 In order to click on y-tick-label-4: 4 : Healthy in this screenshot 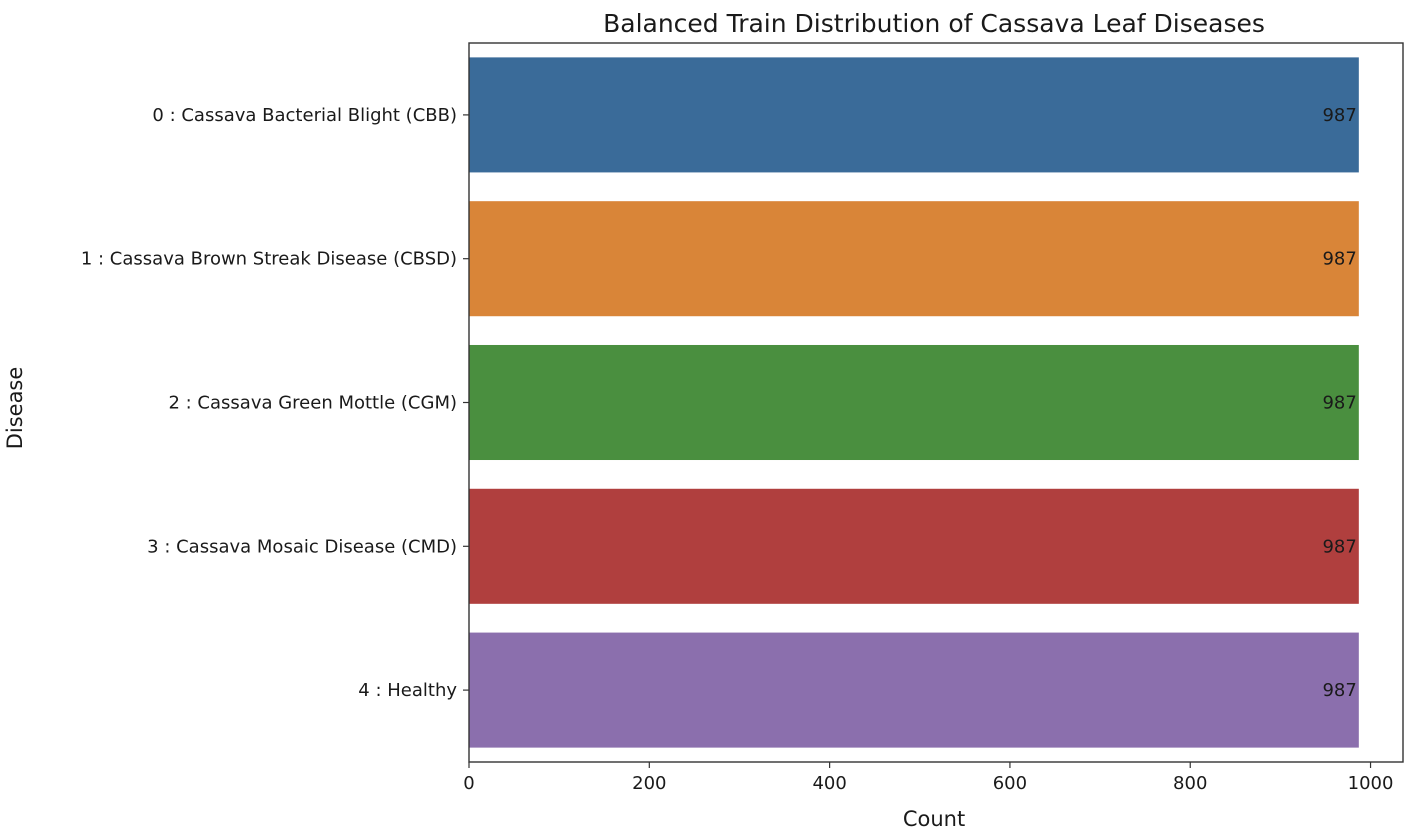, I will do `click(407, 690)`.